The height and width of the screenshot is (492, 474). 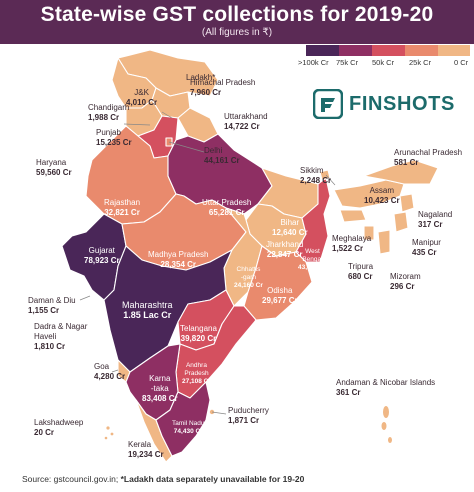 I want to click on state-name: Telangana, so click(x=198, y=328).